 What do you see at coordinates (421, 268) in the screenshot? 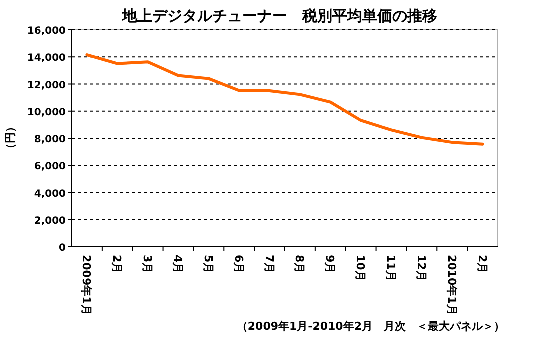
I see `x-tick-label: 12月` at bounding box center [421, 268].